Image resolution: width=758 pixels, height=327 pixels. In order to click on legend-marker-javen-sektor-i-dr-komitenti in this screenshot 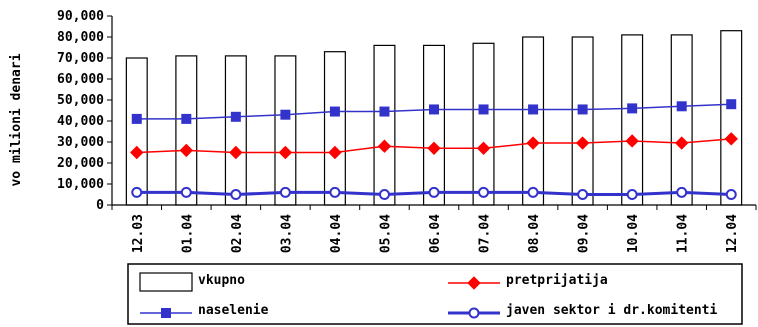, I will do `click(474, 313)`.